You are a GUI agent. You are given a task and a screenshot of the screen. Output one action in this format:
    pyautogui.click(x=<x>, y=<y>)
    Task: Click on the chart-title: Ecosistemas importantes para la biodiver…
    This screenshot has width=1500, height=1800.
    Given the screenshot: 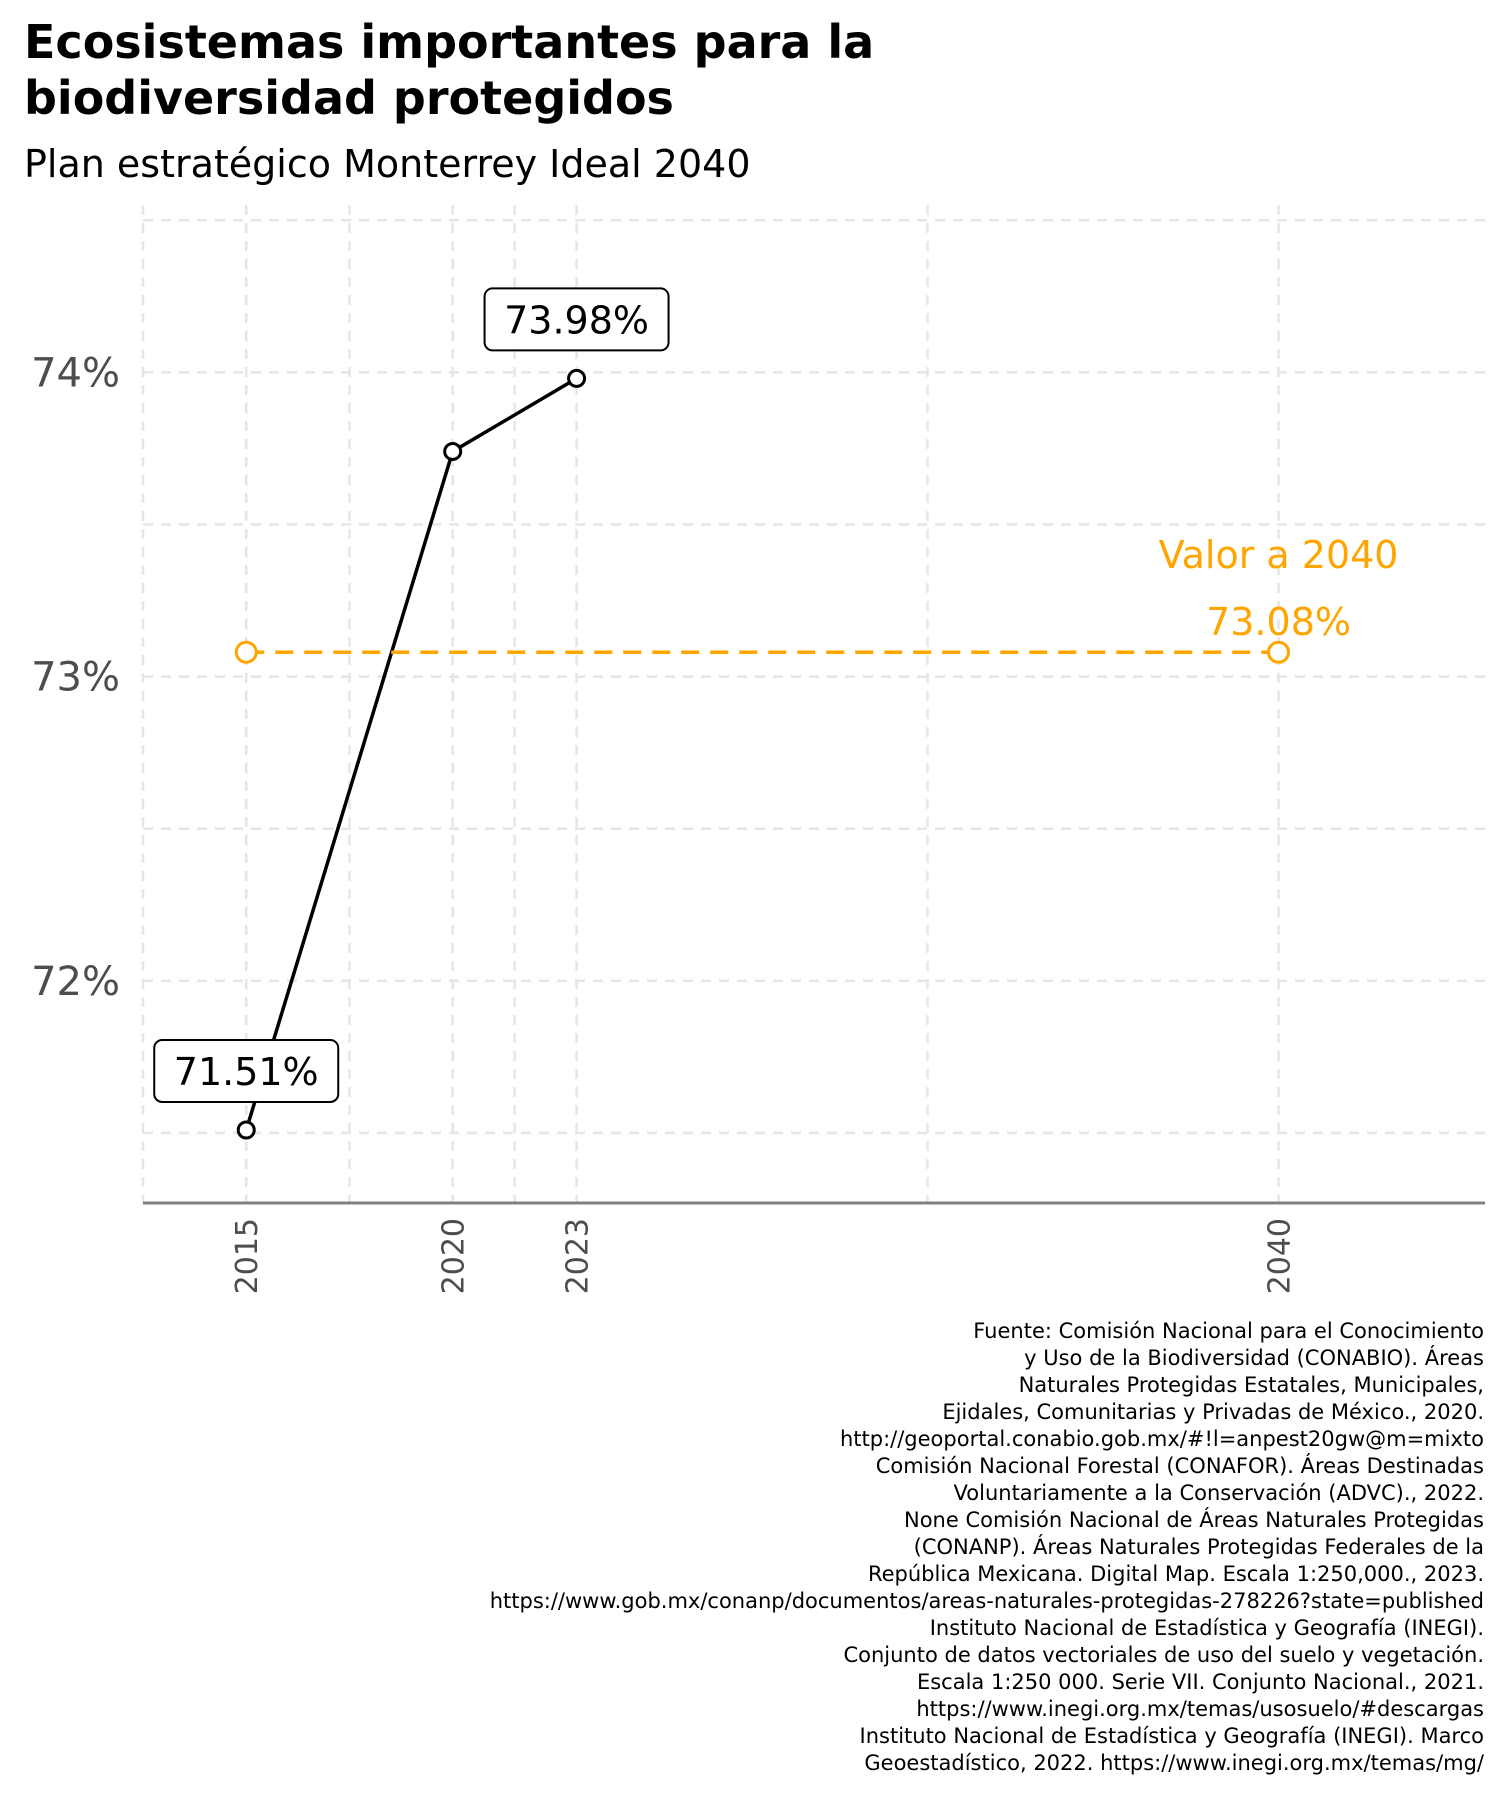 What is the action you would take?
    pyautogui.click(x=524, y=70)
    